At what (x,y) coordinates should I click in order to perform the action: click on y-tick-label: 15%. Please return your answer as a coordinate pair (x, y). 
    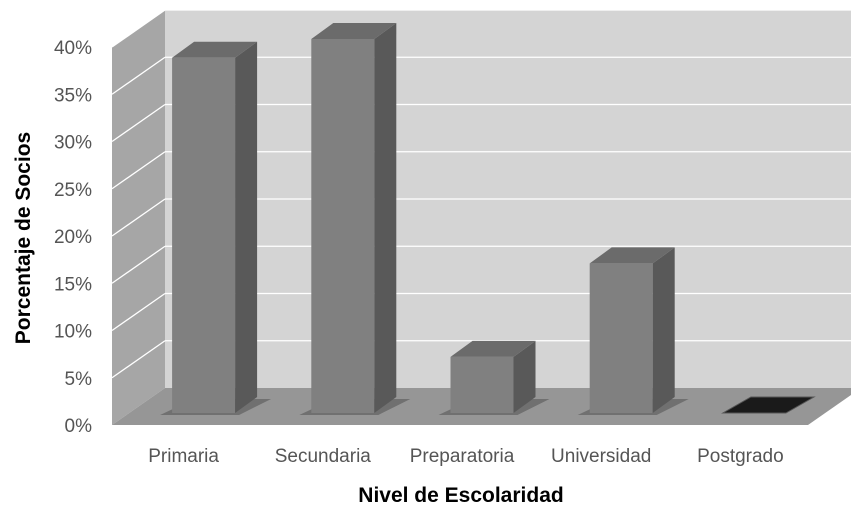
    Looking at the image, I should click on (73, 284).